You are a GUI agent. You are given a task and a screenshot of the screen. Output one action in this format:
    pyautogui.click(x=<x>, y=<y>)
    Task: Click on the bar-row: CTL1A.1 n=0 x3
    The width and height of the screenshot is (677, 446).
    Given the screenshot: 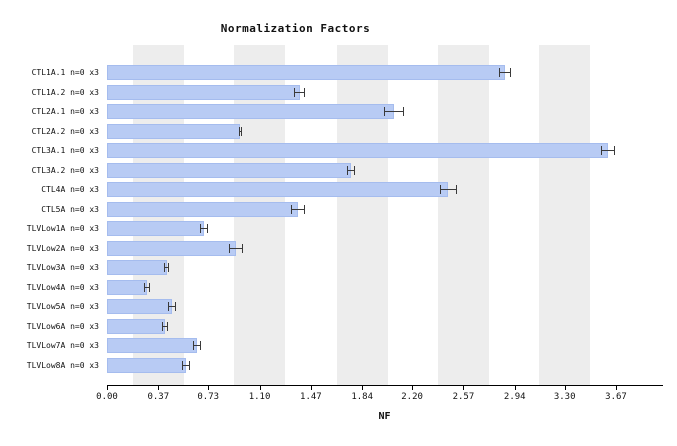 What is the action you would take?
    pyautogui.click(x=331, y=73)
    